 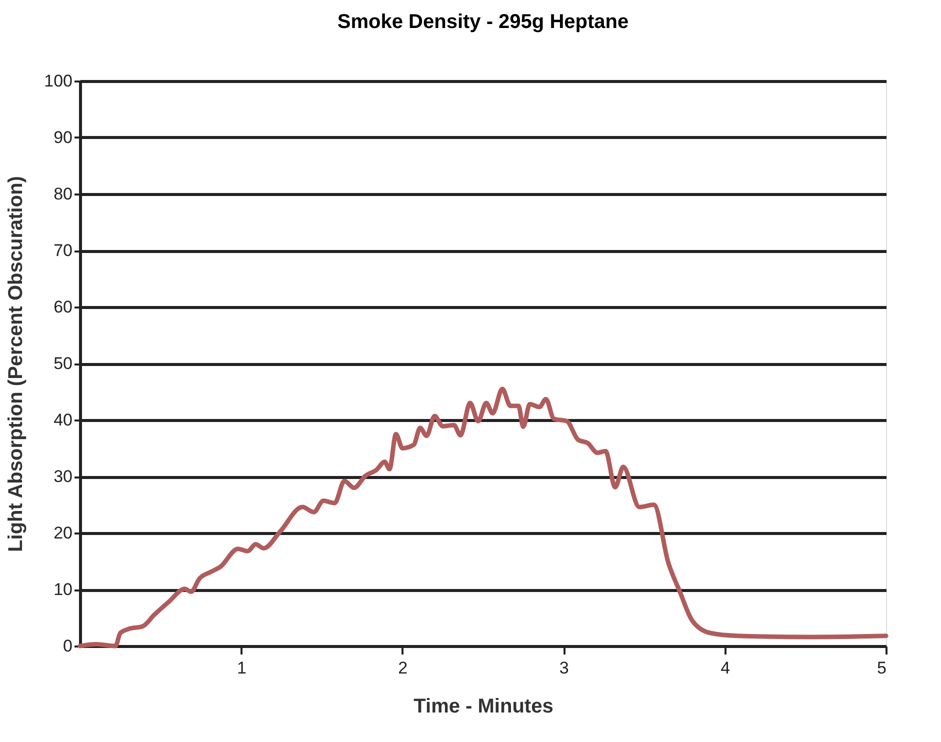 I want to click on y-axis-title: Light Absorption (Percent Obscuration), so click(x=16, y=364).